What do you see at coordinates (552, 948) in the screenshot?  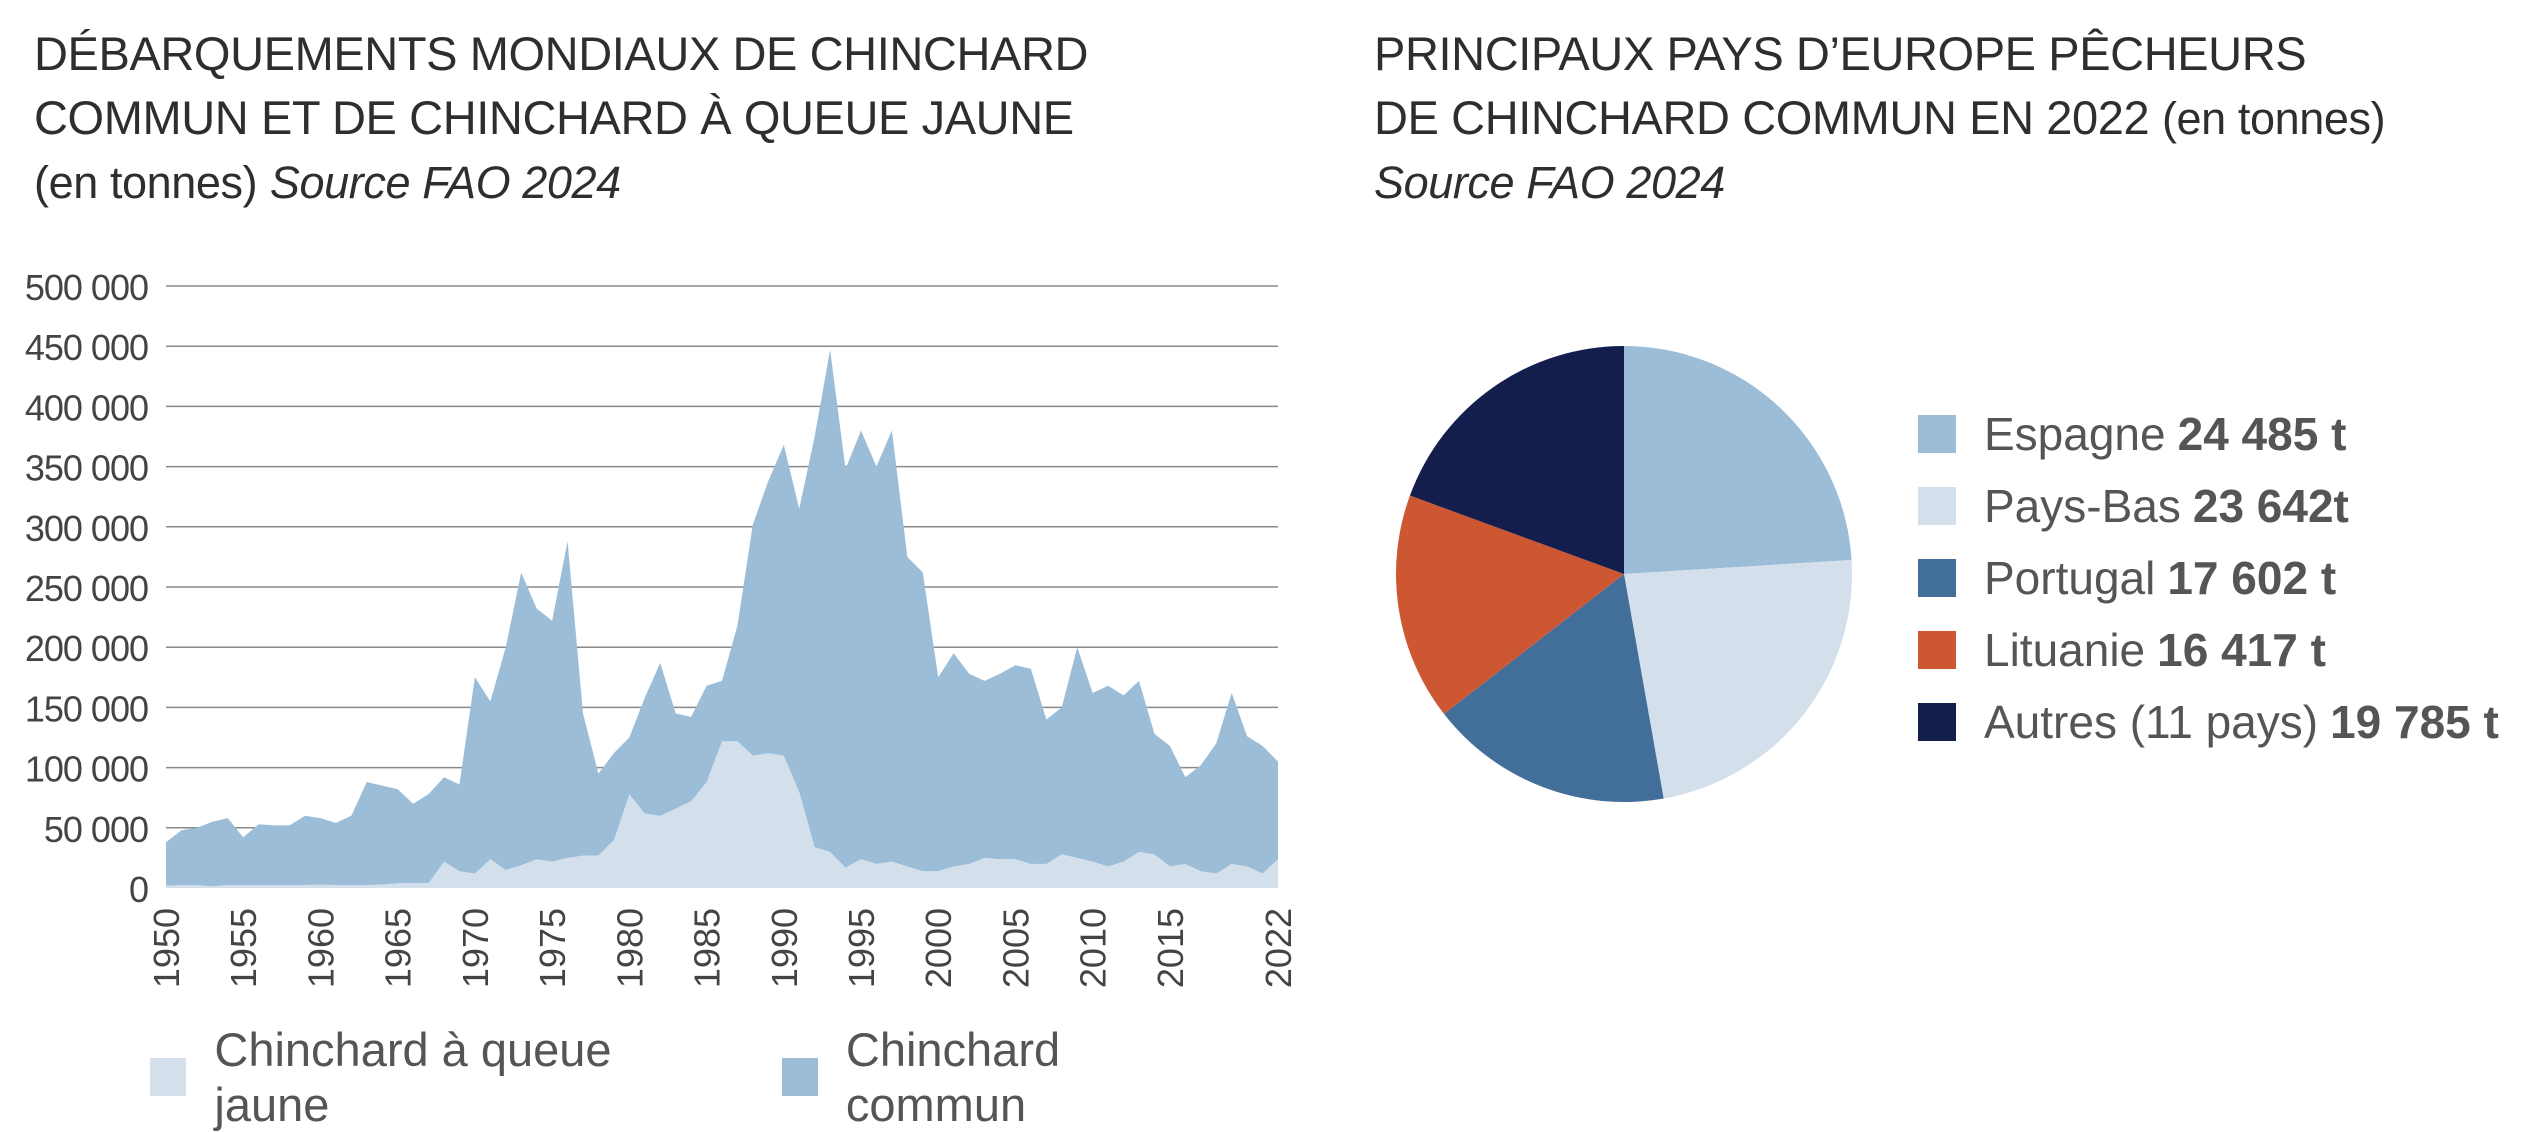 I see `x-tick-label: 1975` at bounding box center [552, 948].